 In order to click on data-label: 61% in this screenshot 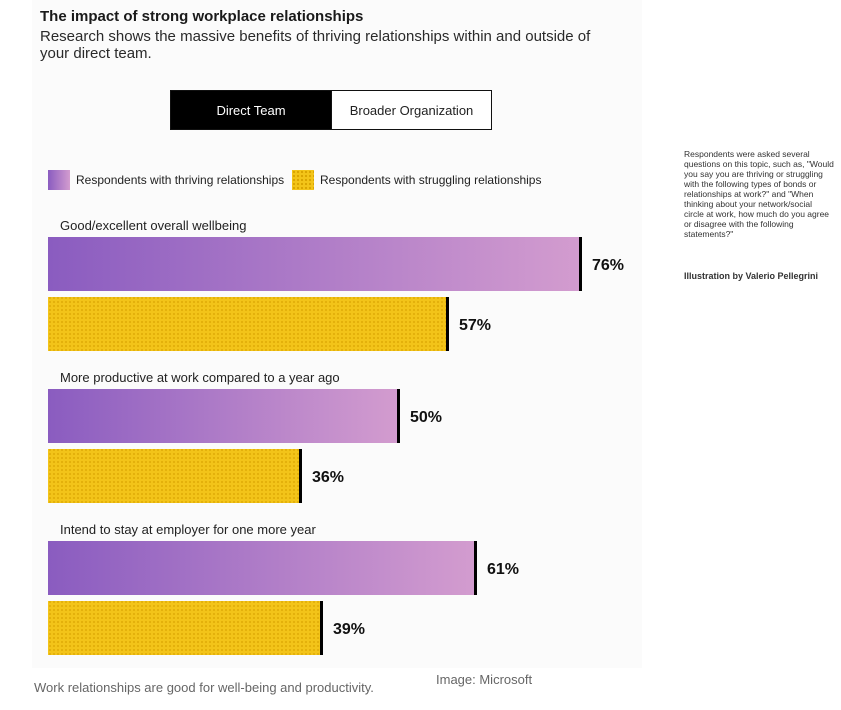, I will do `click(503, 569)`.